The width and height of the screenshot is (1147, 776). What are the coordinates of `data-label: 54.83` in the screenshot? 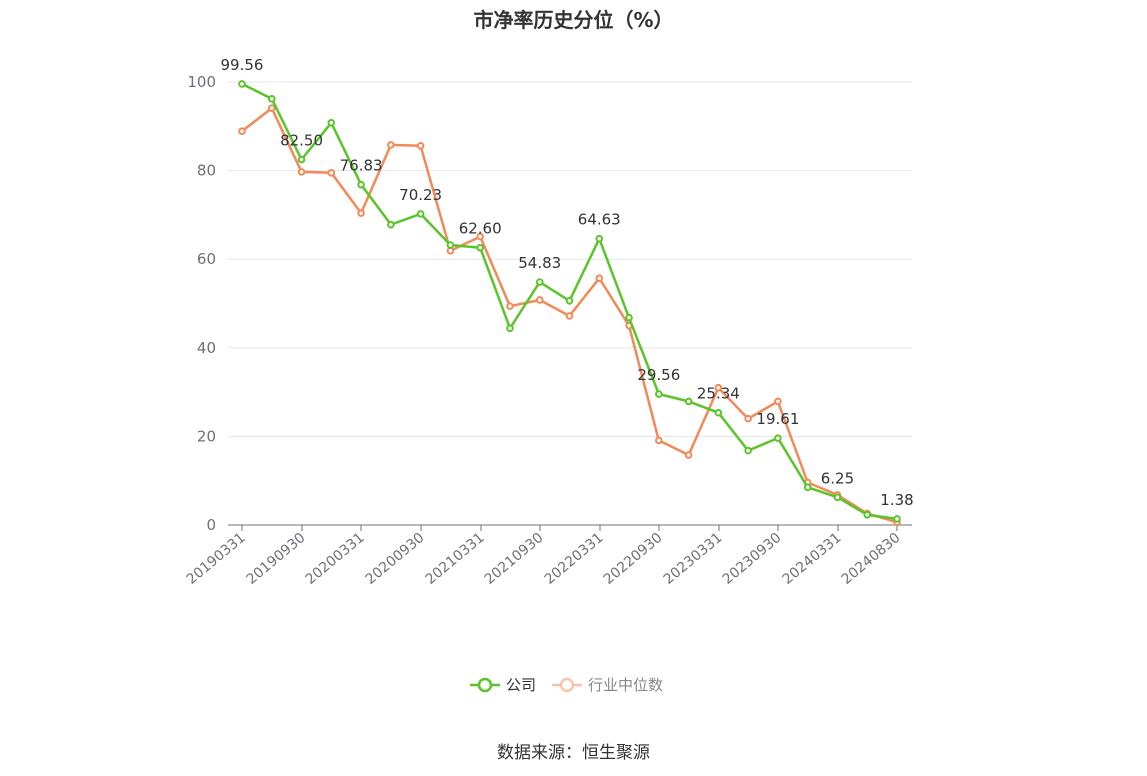 It's located at (539, 263).